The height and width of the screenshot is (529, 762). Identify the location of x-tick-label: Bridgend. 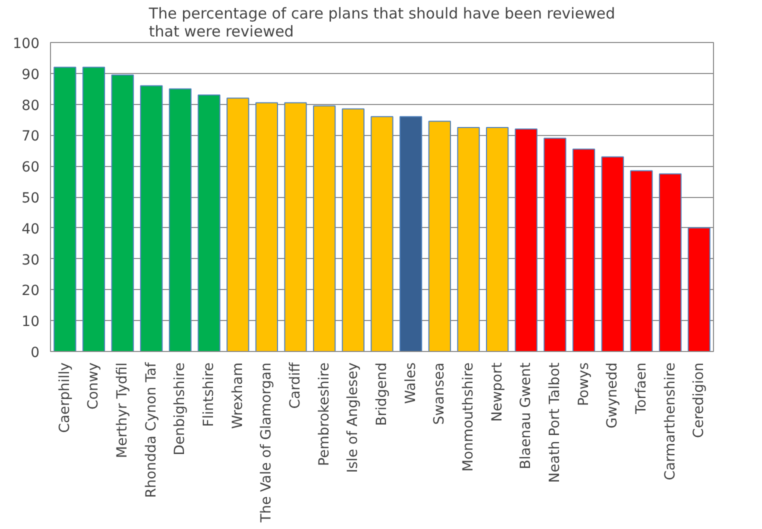
(382, 394).